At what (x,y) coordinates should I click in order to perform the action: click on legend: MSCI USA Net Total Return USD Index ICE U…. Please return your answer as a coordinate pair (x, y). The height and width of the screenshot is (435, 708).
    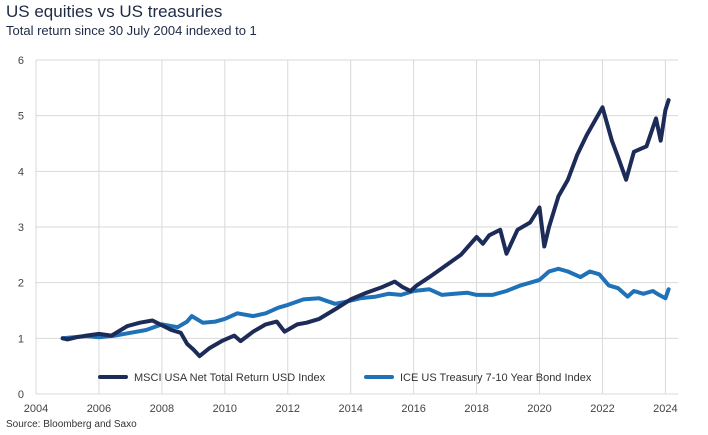
    Looking at the image, I should click on (345, 378).